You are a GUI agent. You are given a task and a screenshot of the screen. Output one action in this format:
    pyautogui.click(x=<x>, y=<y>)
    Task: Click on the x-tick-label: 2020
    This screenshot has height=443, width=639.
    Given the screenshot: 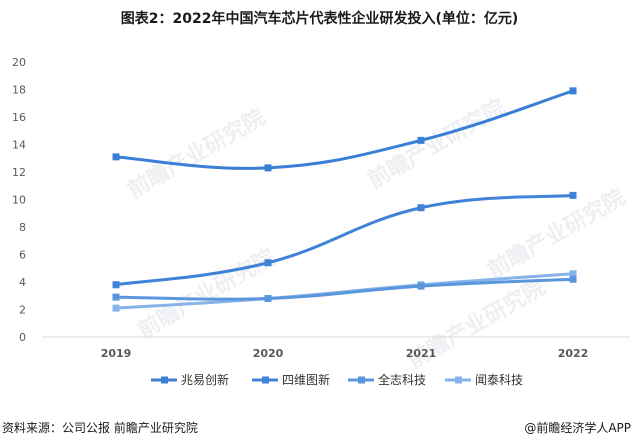 What is the action you would take?
    pyautogui.click(x=268, y=353)
    